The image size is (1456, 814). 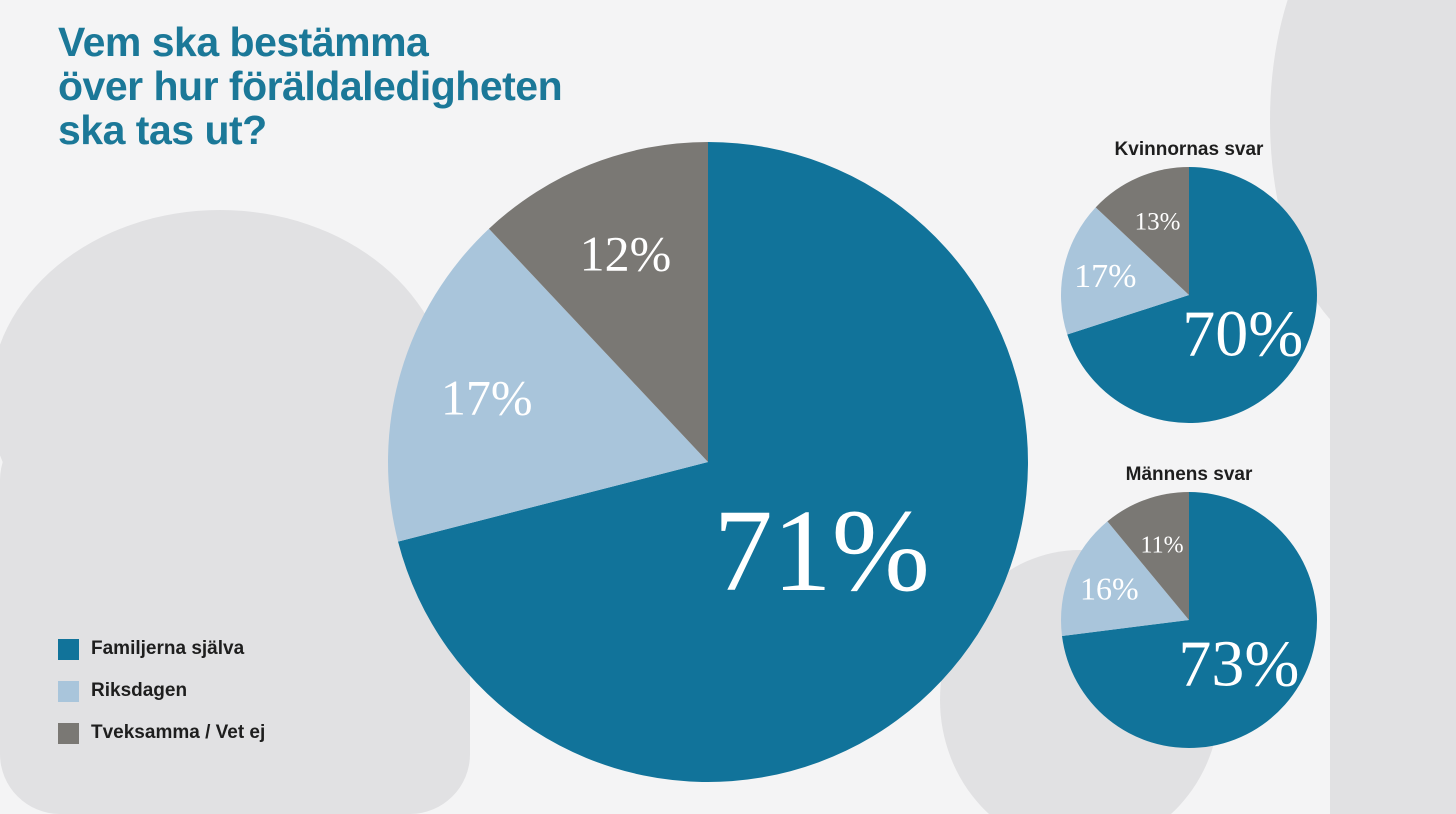 I want to click on title-line-1: Vem ska bestämma, so click(x=243, y=42).